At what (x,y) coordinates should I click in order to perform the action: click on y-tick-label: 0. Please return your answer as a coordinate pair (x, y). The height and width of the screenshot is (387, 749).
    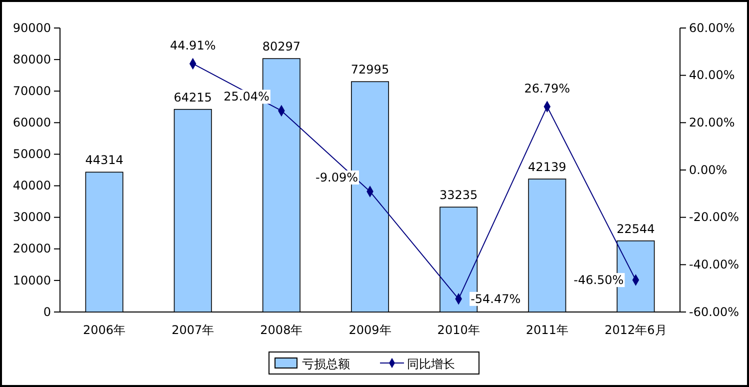
    Looking at the image, I should click on (47, 311).